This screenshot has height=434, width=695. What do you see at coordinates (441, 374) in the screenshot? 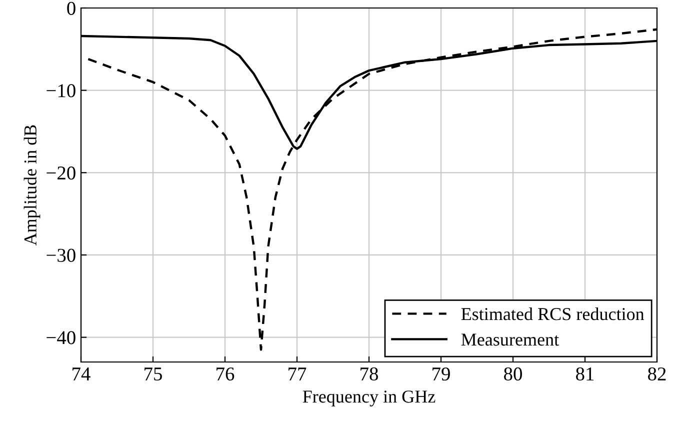
I see `x-tick-label: 79` at bounding box center [441, 374].